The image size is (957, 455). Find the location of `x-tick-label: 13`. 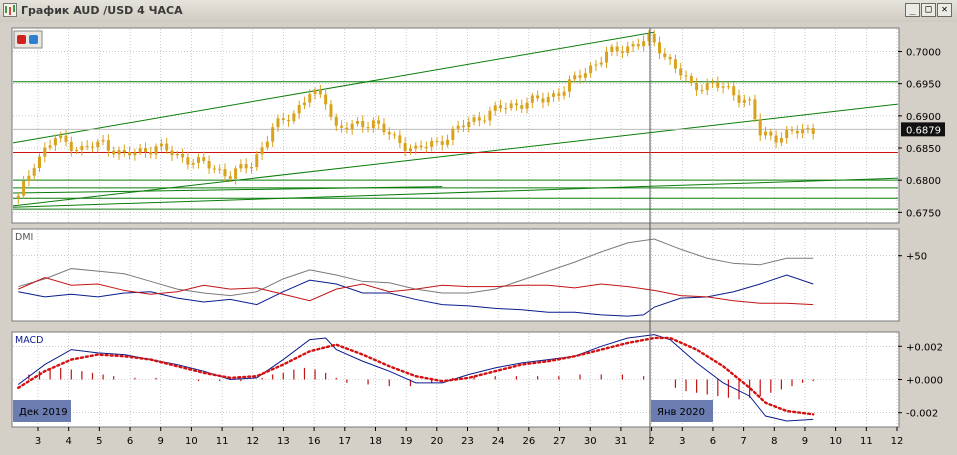

x-tick-label: 13 is located at coordinates (283, 441).